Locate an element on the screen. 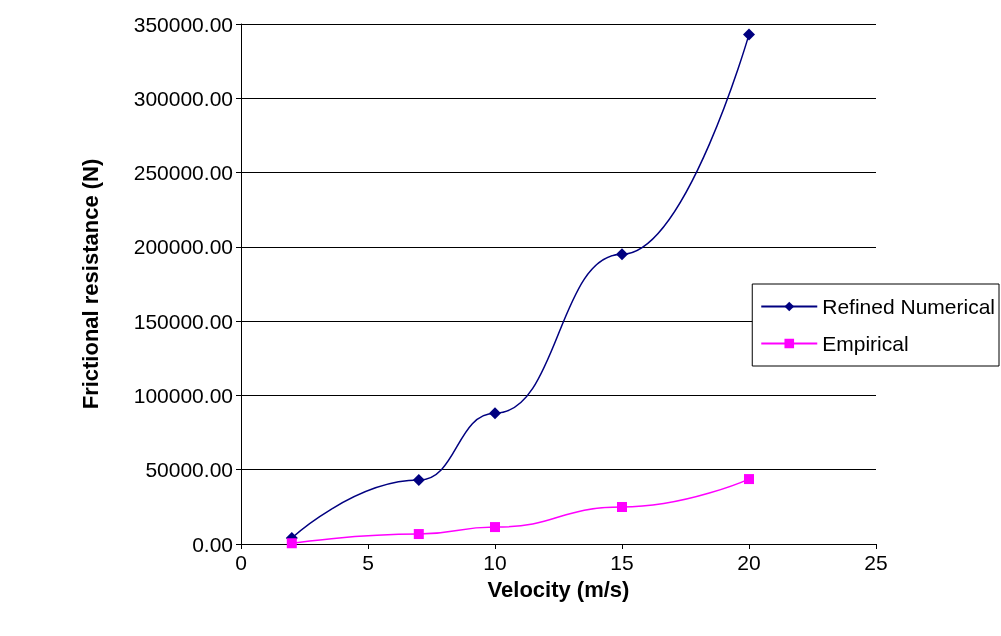 Image resolution: width=1001 pixels, height=636 pixels. y-tick-label: 0.00 is located at coordinates (212, 544).